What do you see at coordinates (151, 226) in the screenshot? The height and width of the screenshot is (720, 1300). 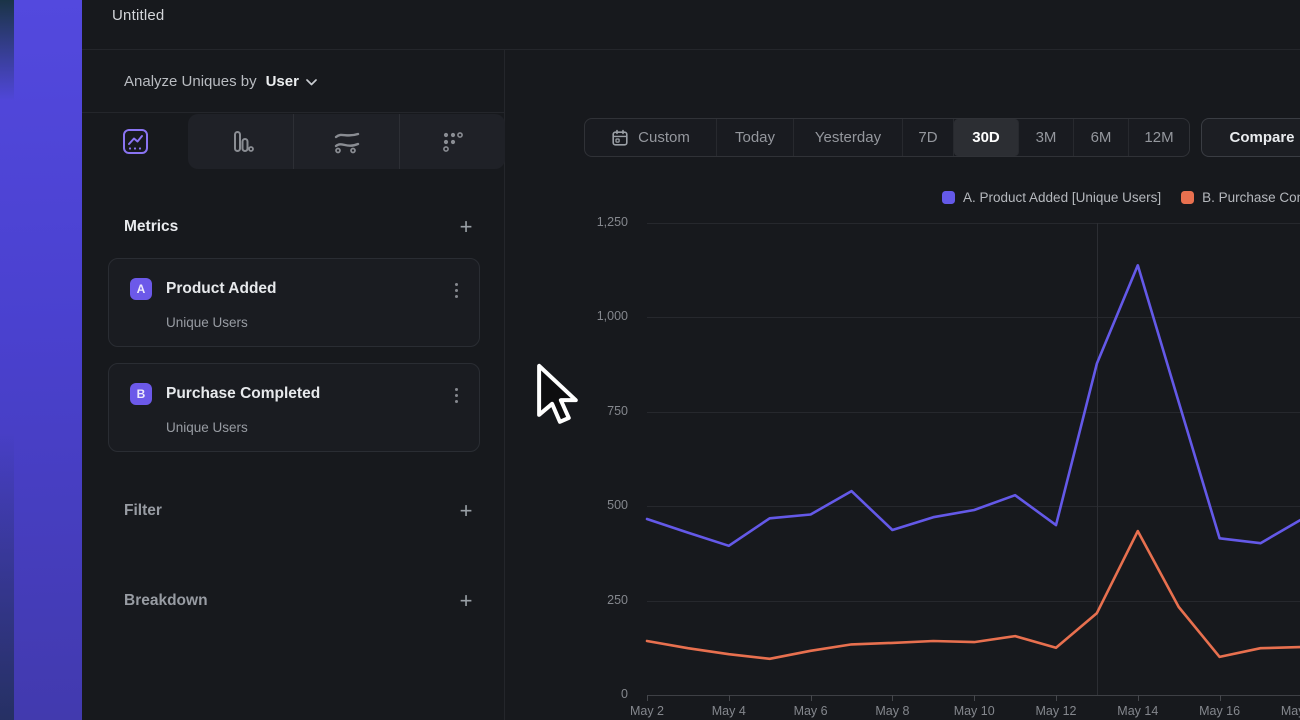 I see `metrics-header: Metrics` at bounding box center [151, 226].